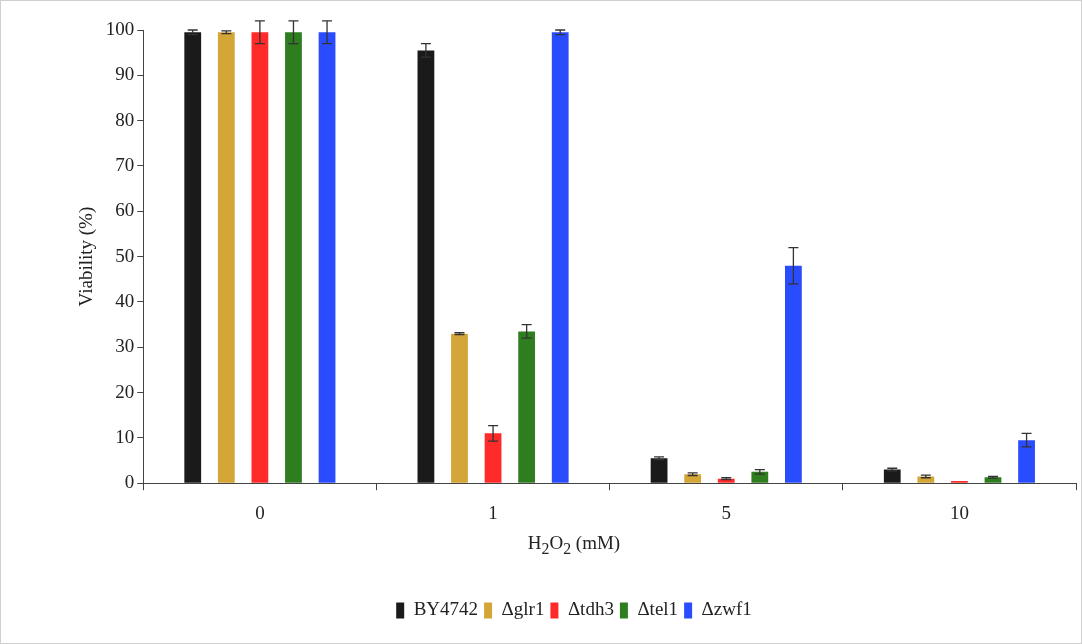 The image size is (1082, 644). What do you see at coordinates (574, 545) in the screenshot?
I see `x-axis-title: H$_{2}$O$_{2}$ (mM)` at bounding box center [574, 545].